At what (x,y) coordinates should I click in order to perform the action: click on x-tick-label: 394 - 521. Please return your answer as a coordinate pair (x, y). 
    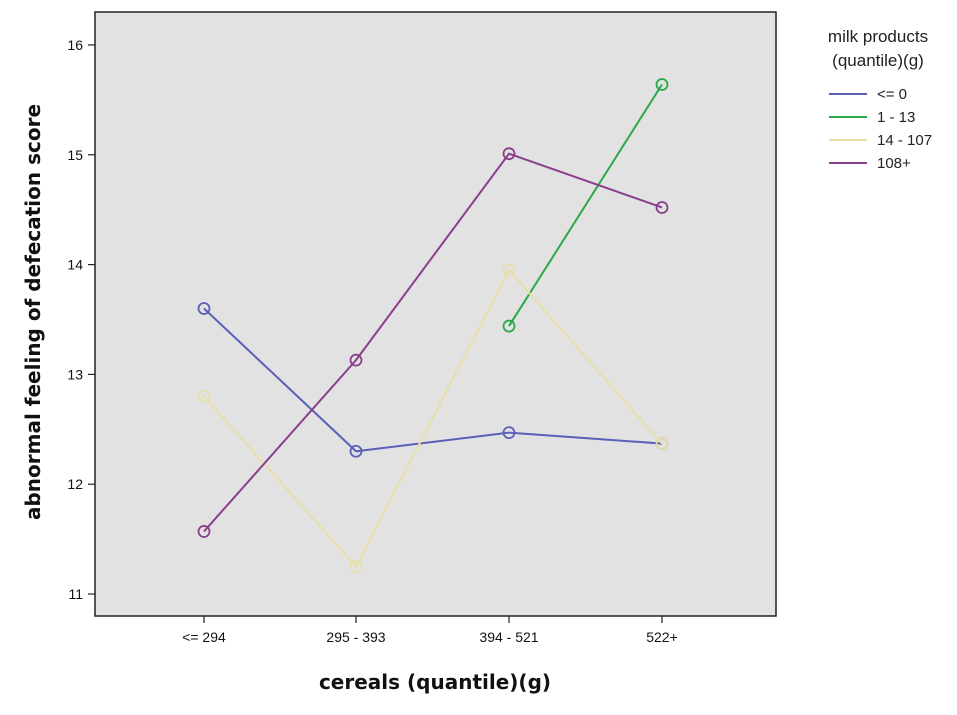
    Looking at the image, I should click on (508, 637).